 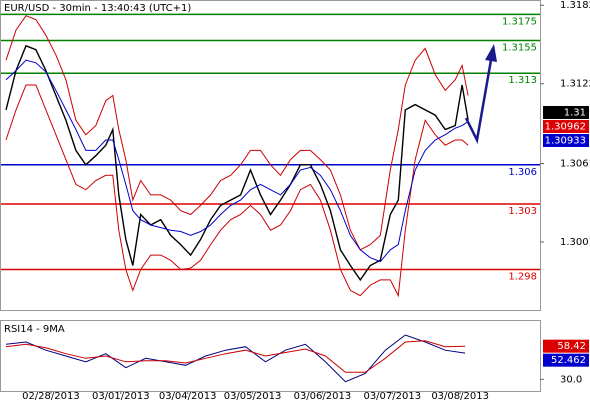 I want to click on arrow-line, so click(x=478, y=101).